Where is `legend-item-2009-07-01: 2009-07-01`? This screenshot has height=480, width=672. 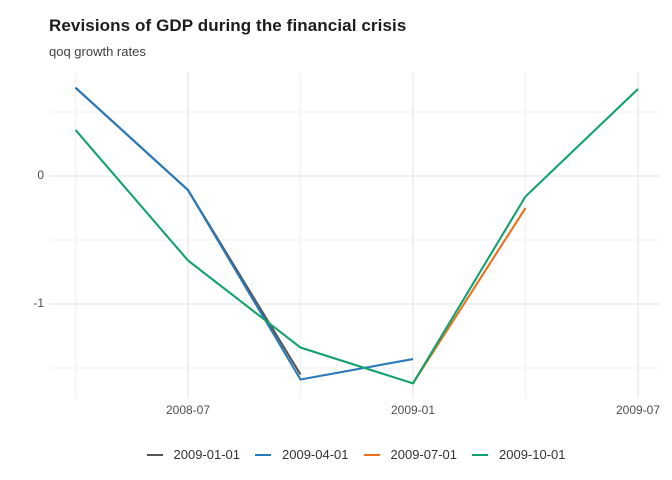
legend-item-2009-07-01: 2009-07-01 is located at coordinates (410, 454).